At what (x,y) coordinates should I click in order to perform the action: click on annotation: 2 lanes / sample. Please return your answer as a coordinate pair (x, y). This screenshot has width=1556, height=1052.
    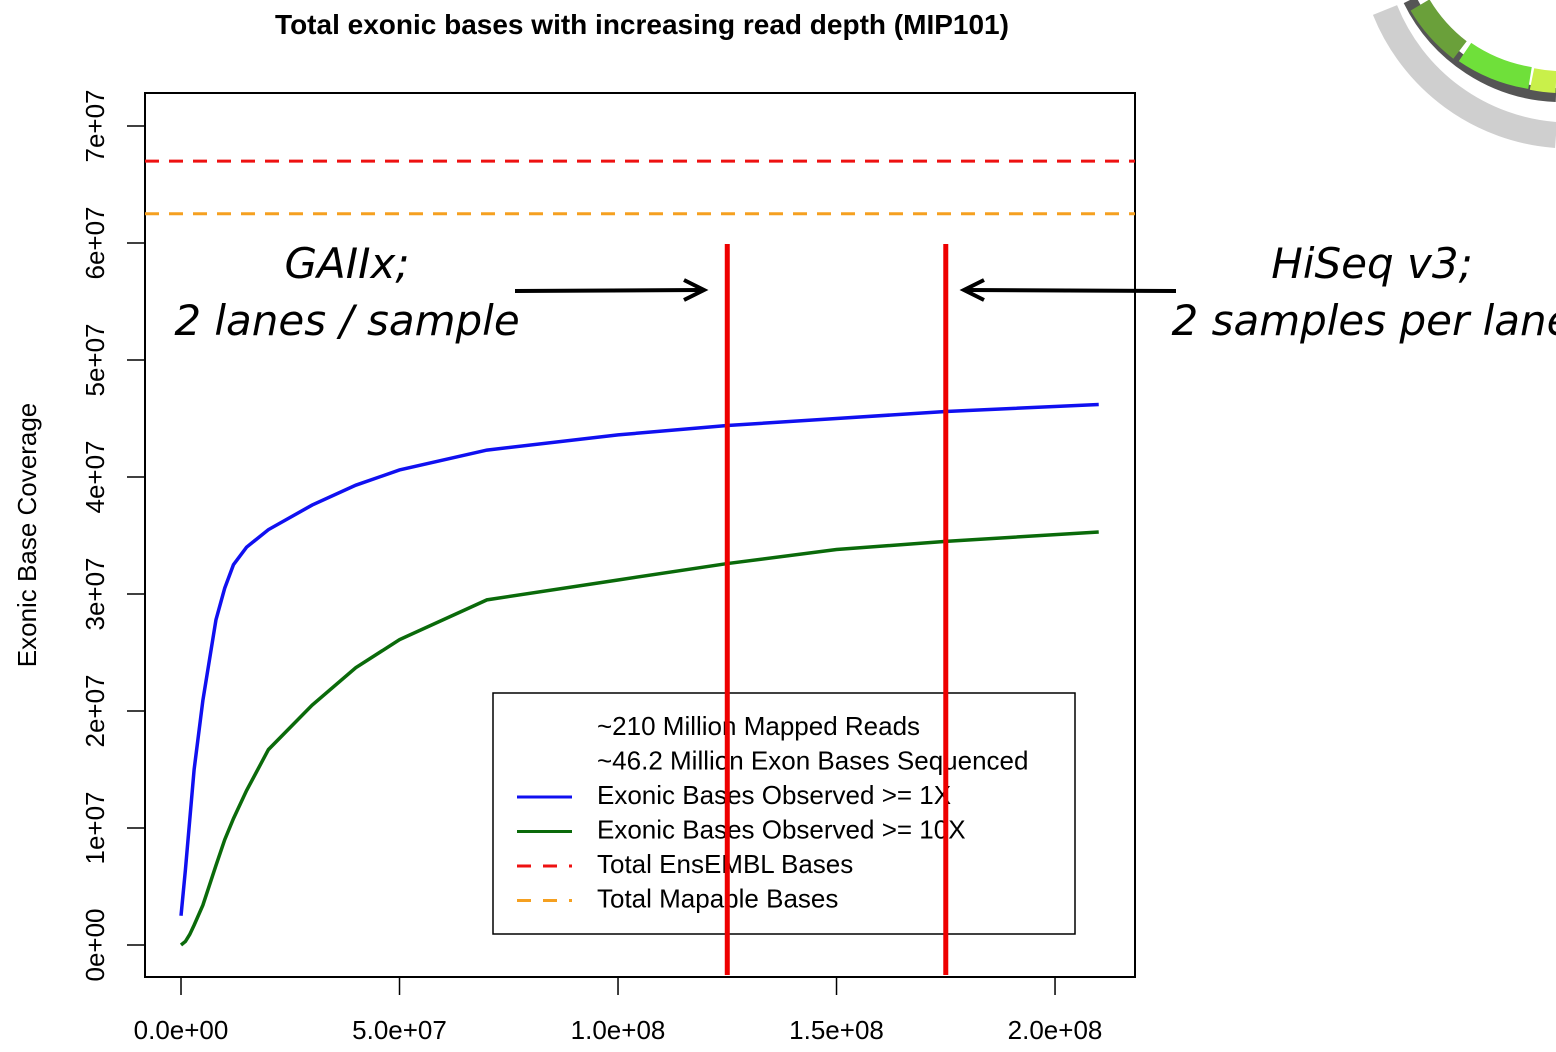
    Looking at the image, I should click on (346, 320).